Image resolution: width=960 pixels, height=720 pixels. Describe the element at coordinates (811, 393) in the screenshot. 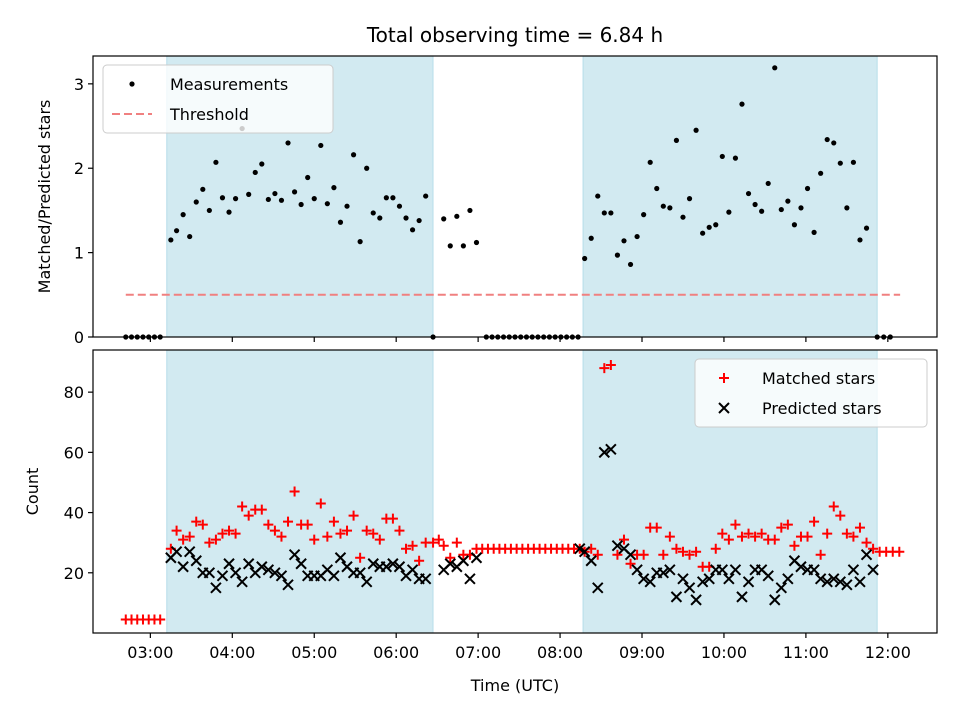

I see `legend-box` at that location.